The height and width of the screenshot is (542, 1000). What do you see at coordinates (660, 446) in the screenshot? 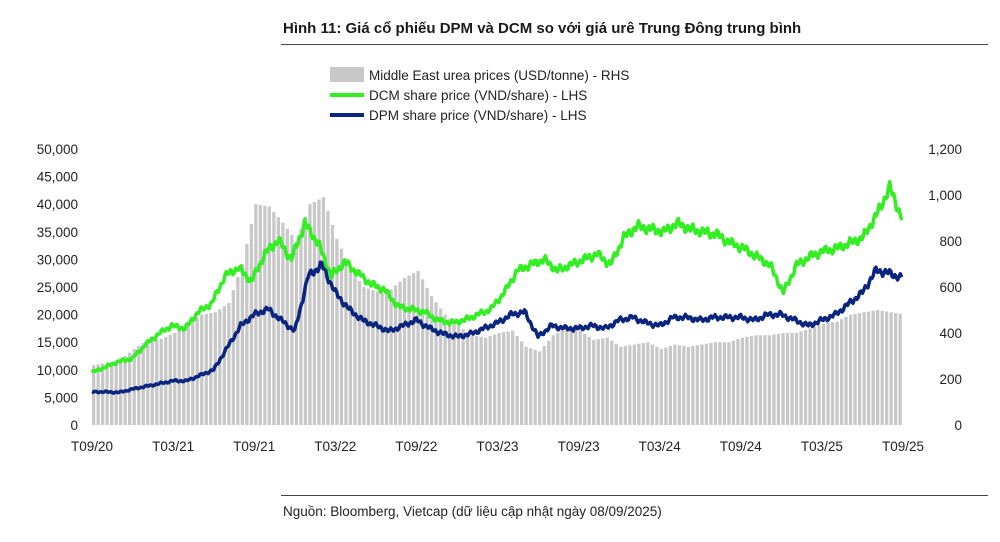
I see `x-axis-tick-label: T03/24` at bounding box center [660, 446].